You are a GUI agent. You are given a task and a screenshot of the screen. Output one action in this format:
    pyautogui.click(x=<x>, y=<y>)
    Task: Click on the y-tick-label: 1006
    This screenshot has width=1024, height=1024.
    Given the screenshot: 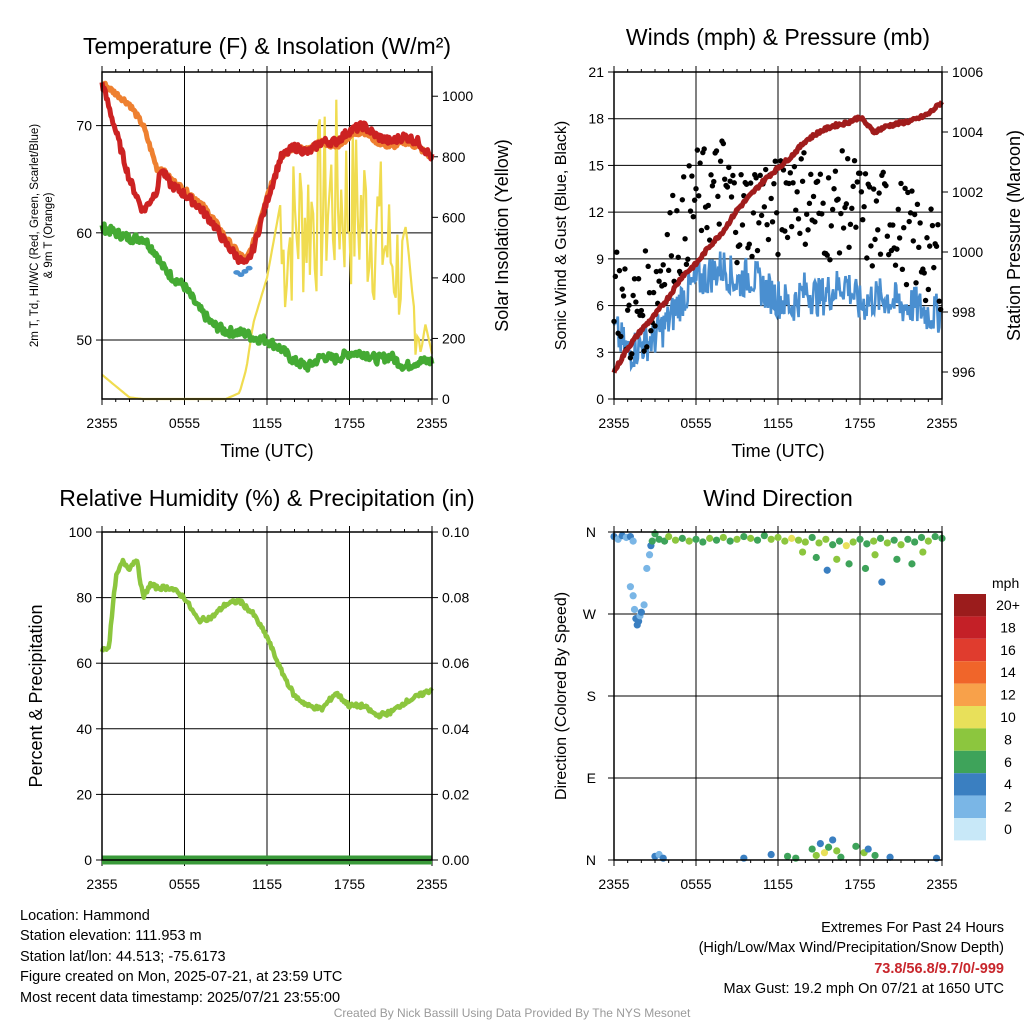 What is the action you would take?
    pyautogui.click(x=967, y=72)
    